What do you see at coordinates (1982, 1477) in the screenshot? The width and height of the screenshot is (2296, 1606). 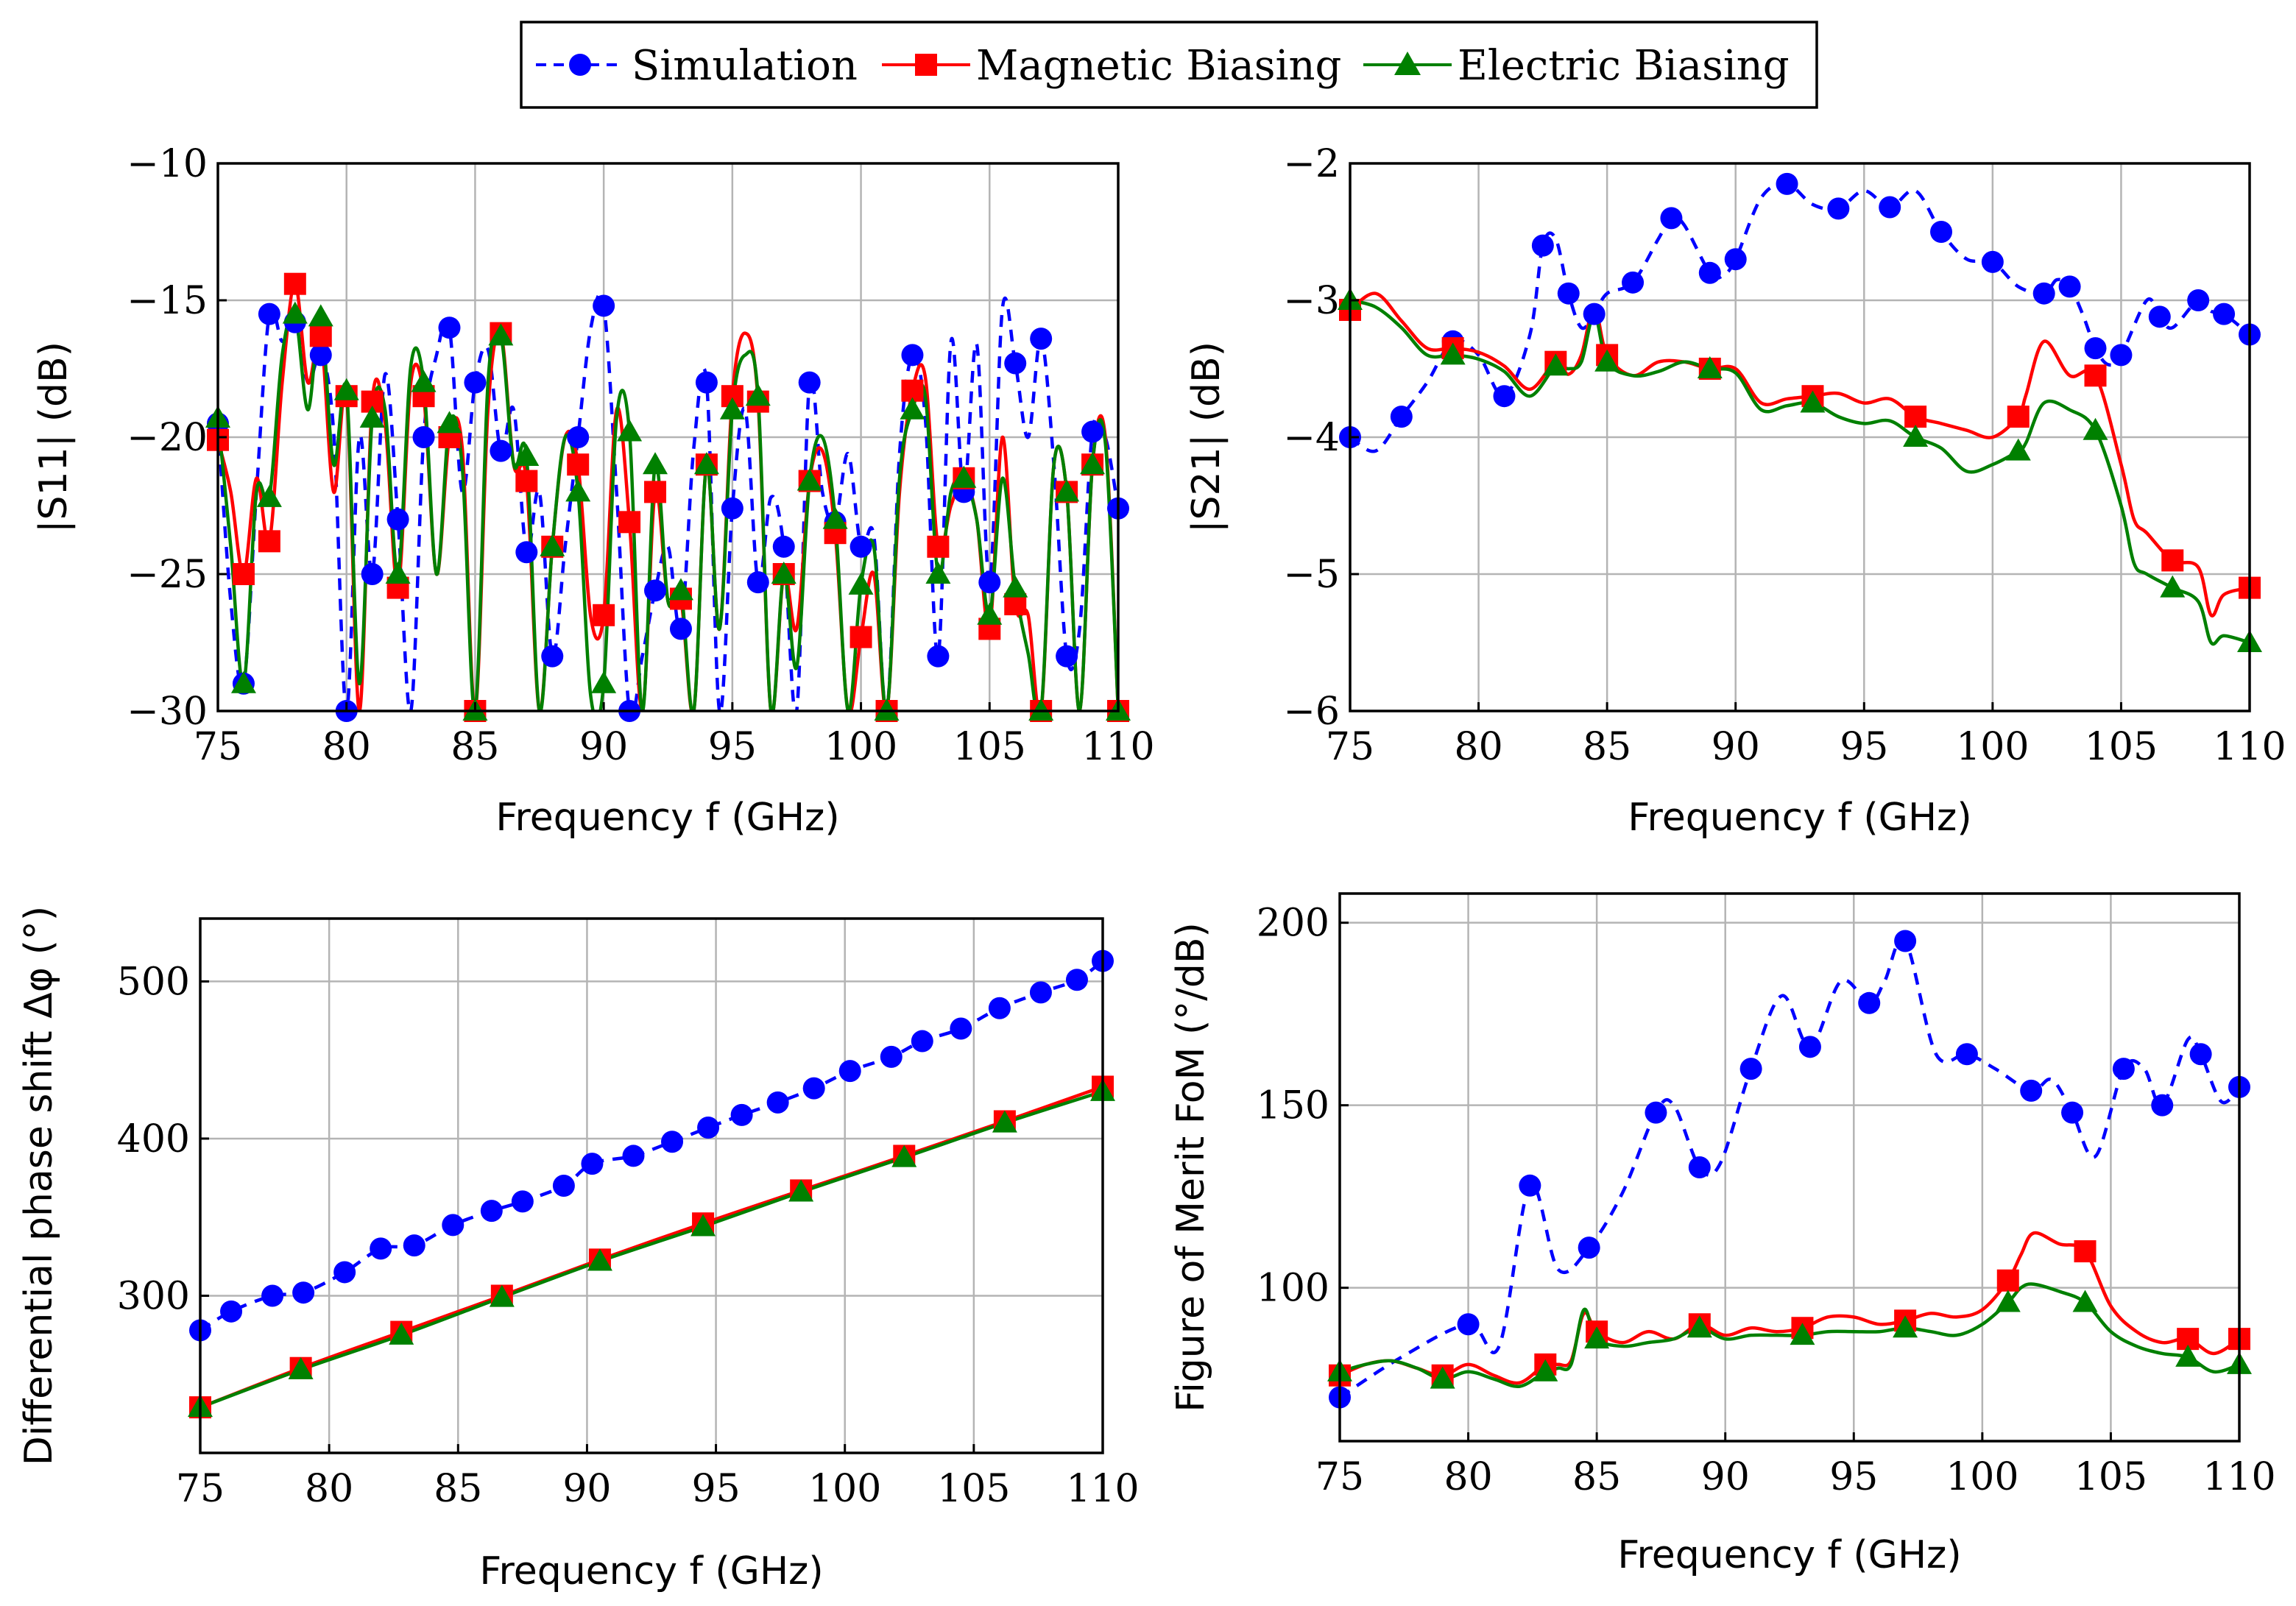 I see `fom-xtick-label: 100` at bounding box center [1982, 1477].